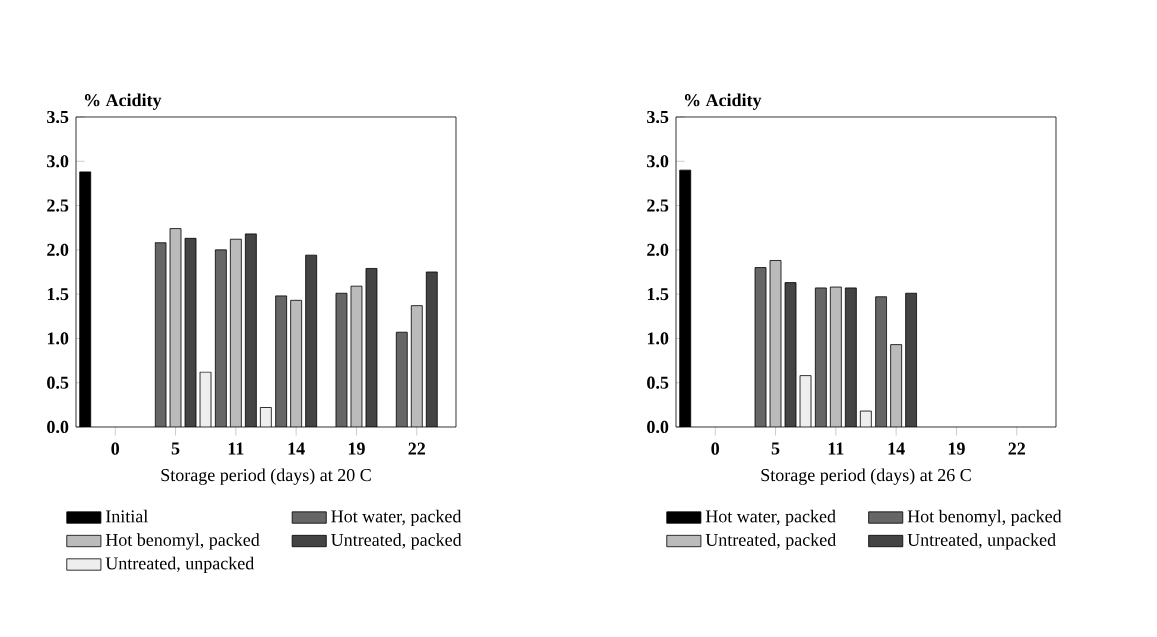 Image resolution: width=1157 pixels, height=637 pixels. Describe the element at coordinates (266, 476) in the screenshot. I see `x-axis-title: Storage period (days) at 20 C` at that location.